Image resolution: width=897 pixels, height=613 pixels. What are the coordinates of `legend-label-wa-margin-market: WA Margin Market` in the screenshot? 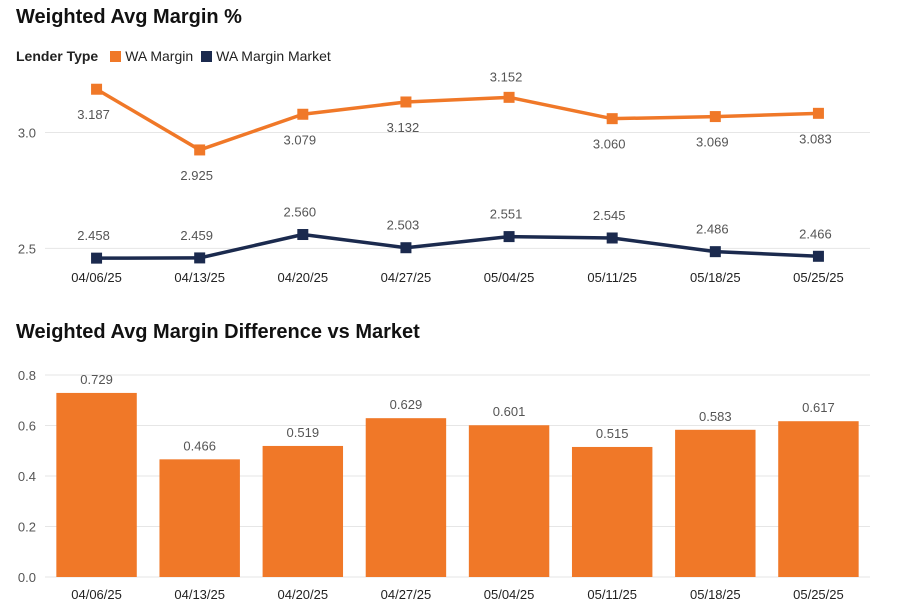 It's located at (273, 56).